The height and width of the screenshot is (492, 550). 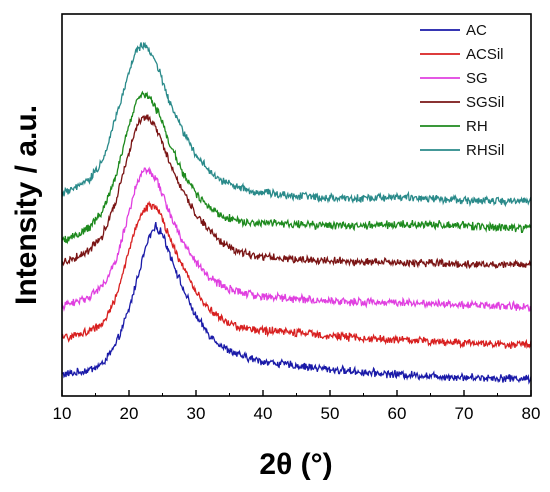 I want to click on x-tick-label-80: 80, so click(x=531, y=413).